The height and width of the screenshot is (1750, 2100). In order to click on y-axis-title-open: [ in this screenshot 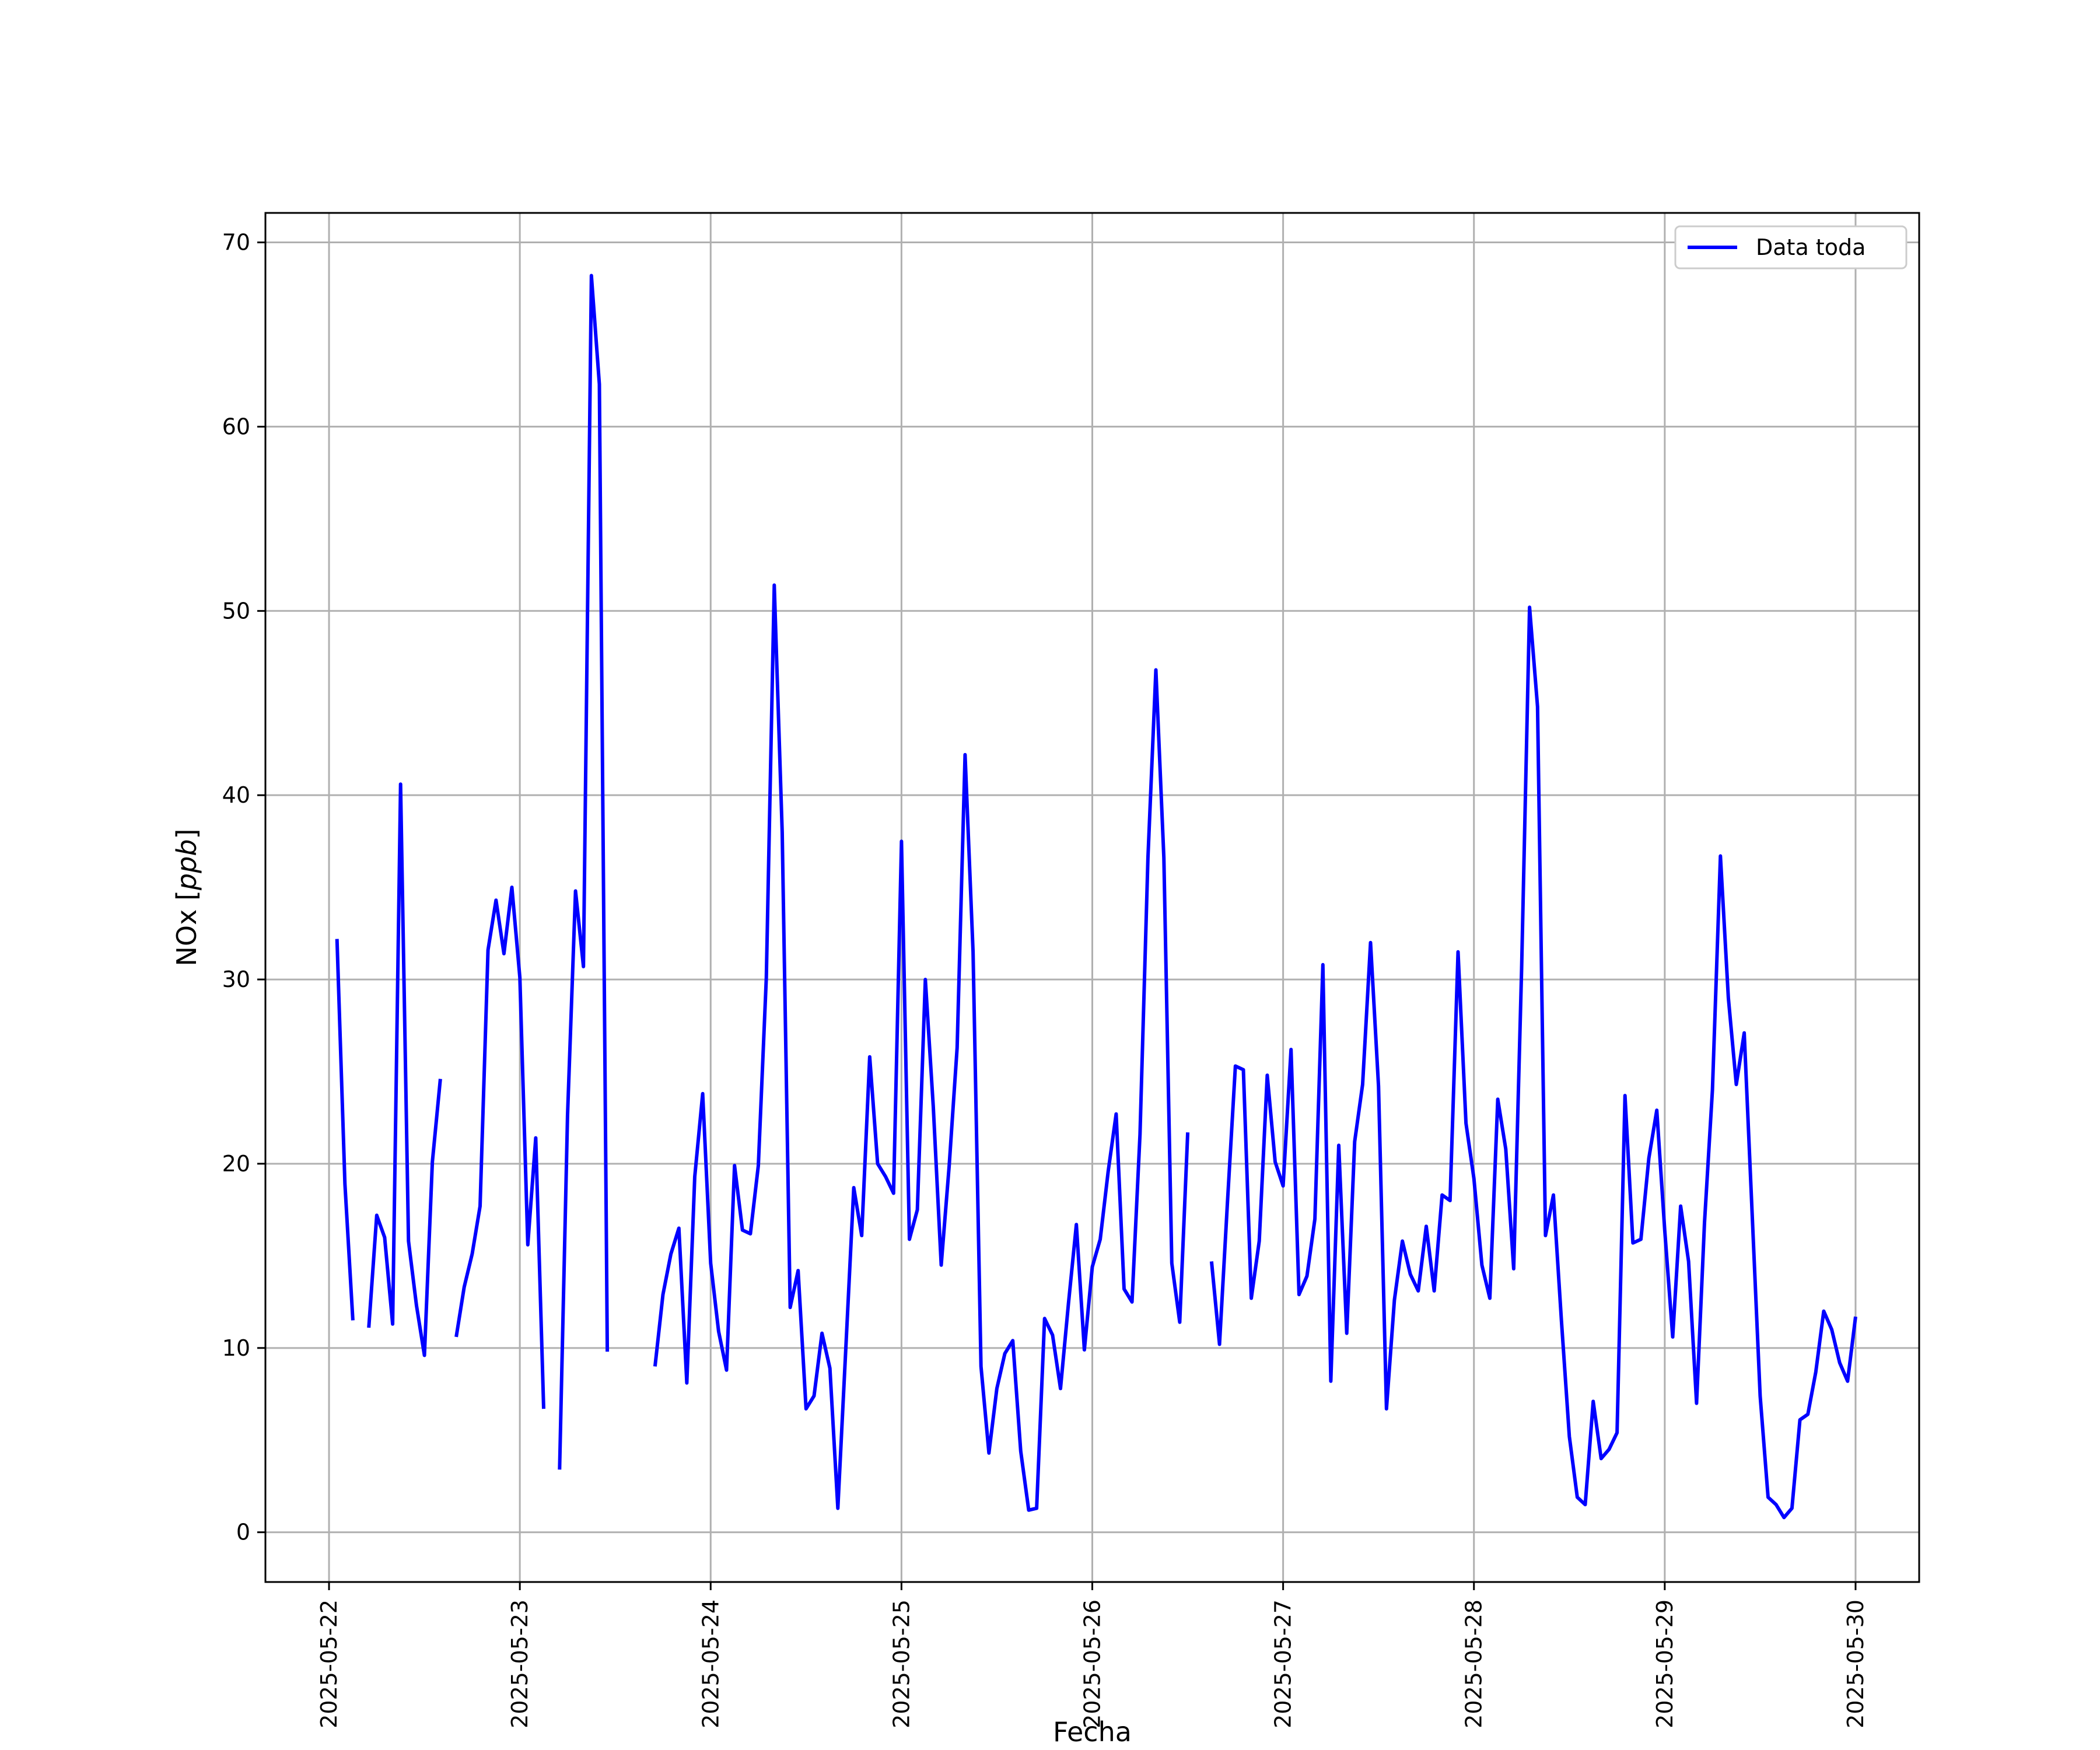, I will do `click(187, 895)`.